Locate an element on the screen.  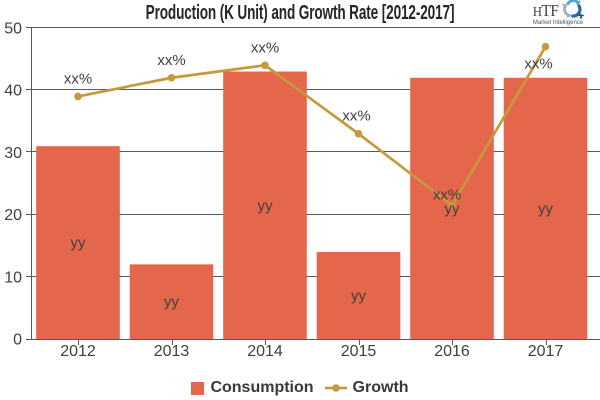
growth-marker-2017 is located at coordinates (545, 46).